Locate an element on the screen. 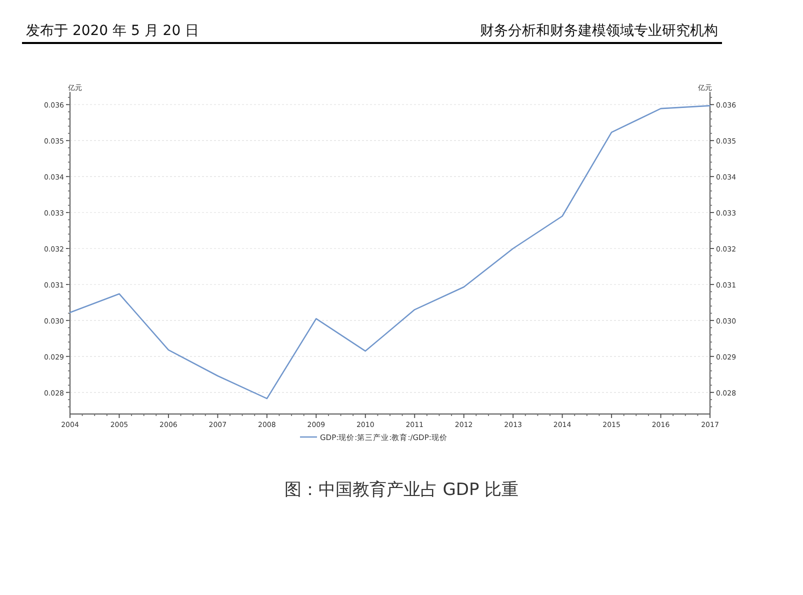 Image resolution: width=803 pixels, height=595 pixels. title: 图：中国教育产业占 GDP 比重 is located at coordinates (401, 490).